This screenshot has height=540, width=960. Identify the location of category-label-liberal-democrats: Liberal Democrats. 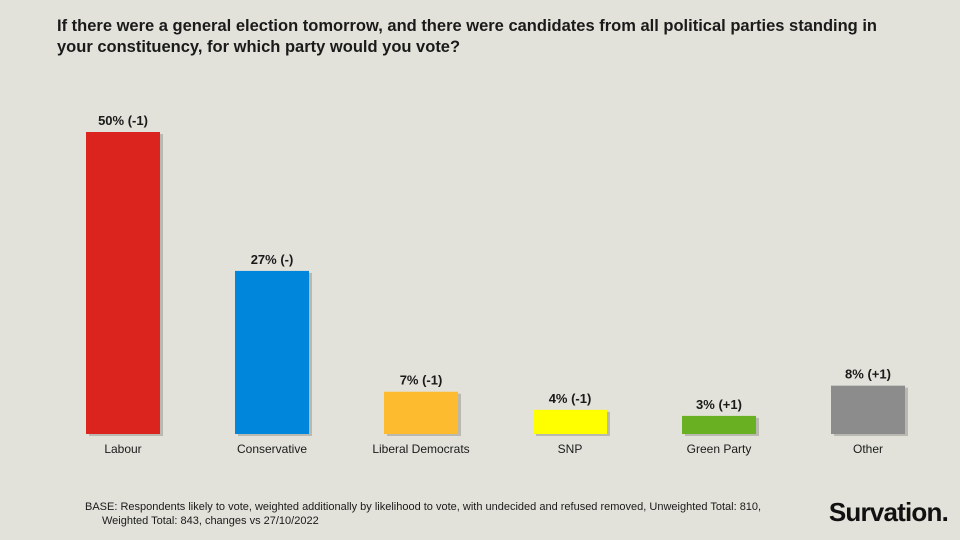
(420, 449).